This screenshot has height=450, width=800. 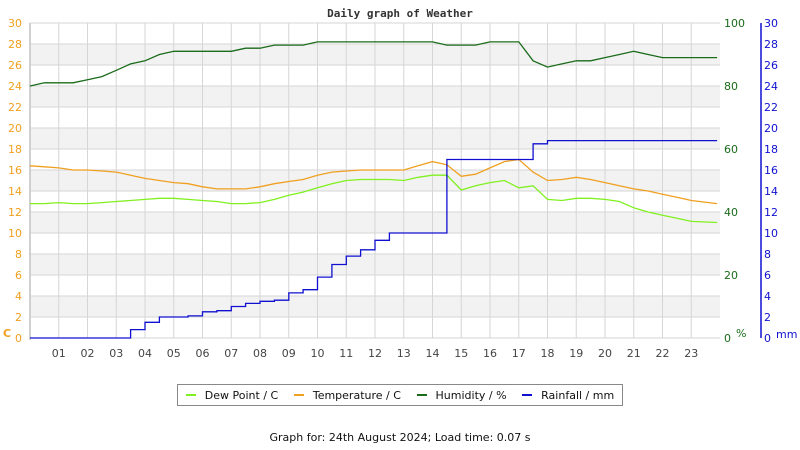 I want to click on left-tick-label: 2, so click(x=18, y=317).